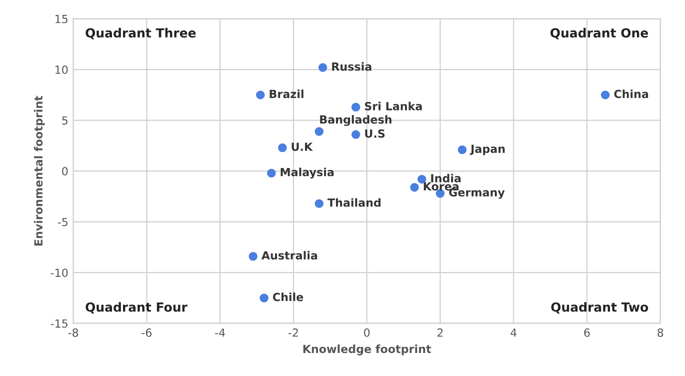 The height and width of the screenshot is (376, 685). I want to click on y-tick-label: -5, so click(63, 222).